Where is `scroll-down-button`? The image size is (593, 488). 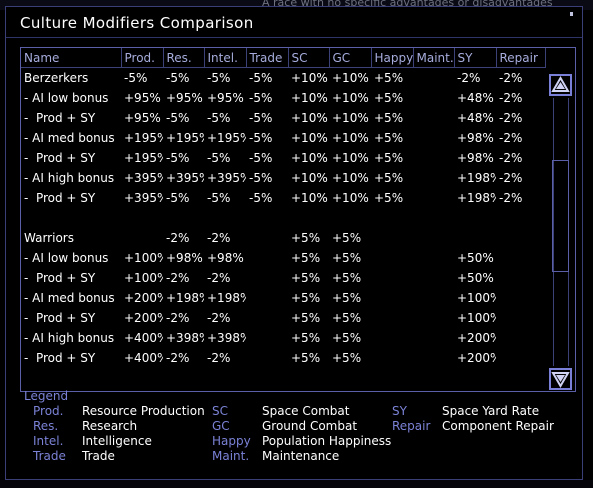
scroll-down-button is located at coordinates (560, 379).